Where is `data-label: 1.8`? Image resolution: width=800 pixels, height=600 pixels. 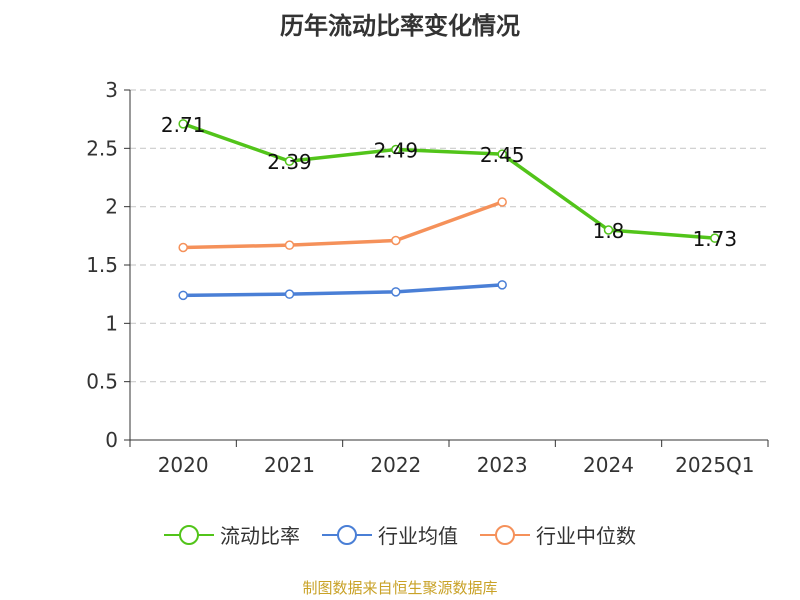
data-label: 1.8 is located at coordinates (609, 231).